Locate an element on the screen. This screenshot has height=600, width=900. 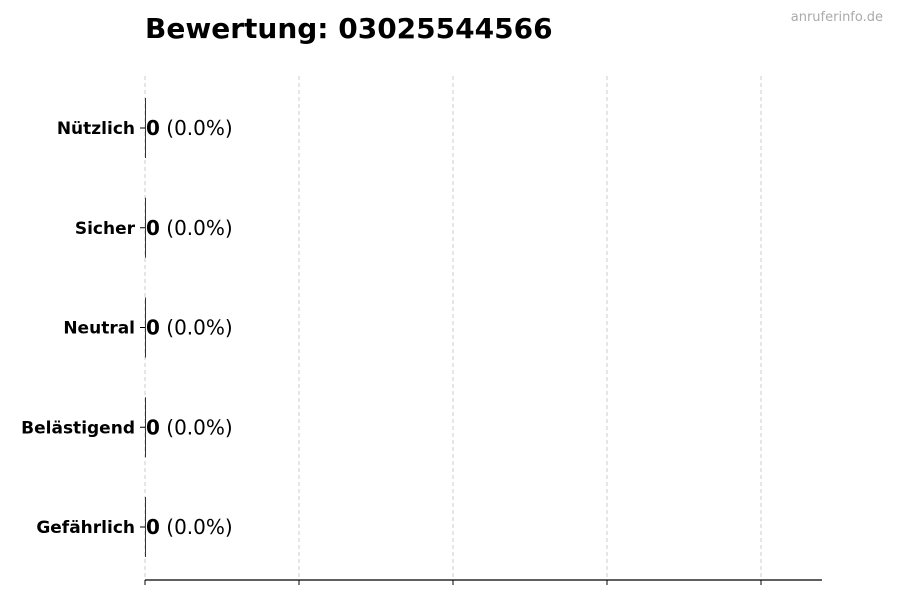
category-label: Sicher is located at coordinates (105, 229).